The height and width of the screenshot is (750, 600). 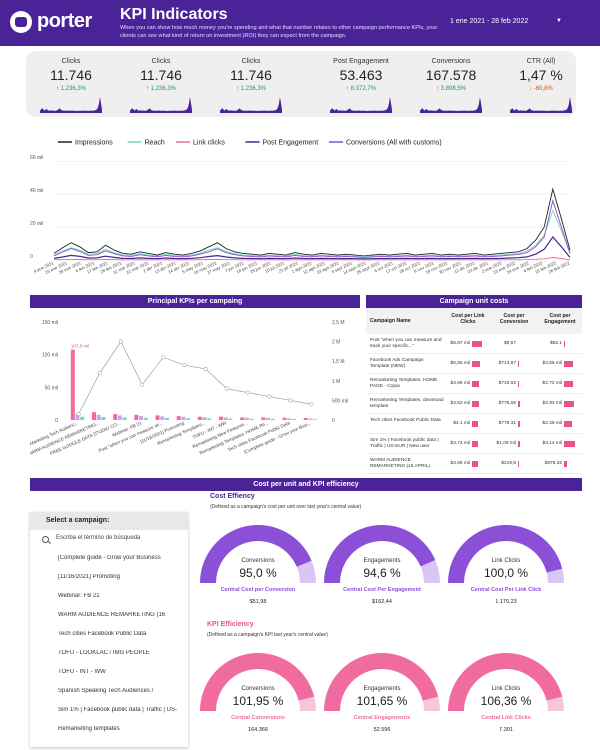 What do you see at coordinates (460, 383) in the screenshot?
I see `cost-value-cell: $4,66 mil` at bounding box center [460, 383].